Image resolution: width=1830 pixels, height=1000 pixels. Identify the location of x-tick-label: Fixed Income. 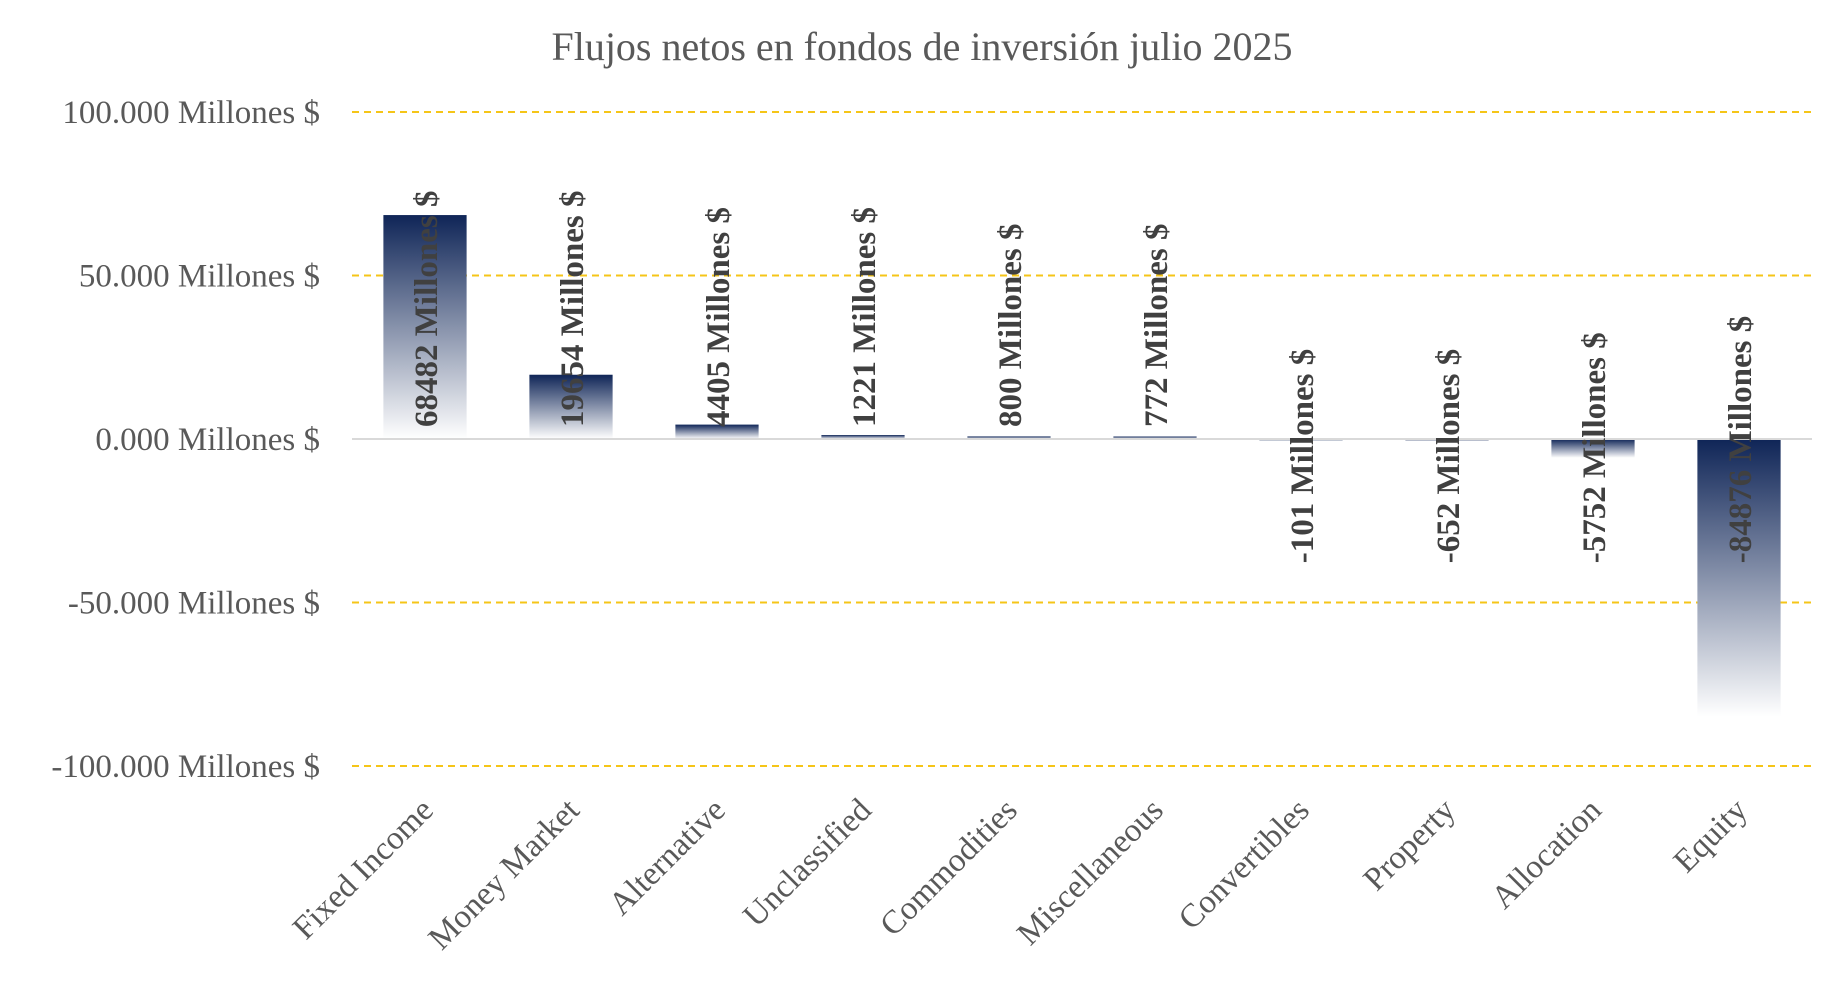
(363, 869).